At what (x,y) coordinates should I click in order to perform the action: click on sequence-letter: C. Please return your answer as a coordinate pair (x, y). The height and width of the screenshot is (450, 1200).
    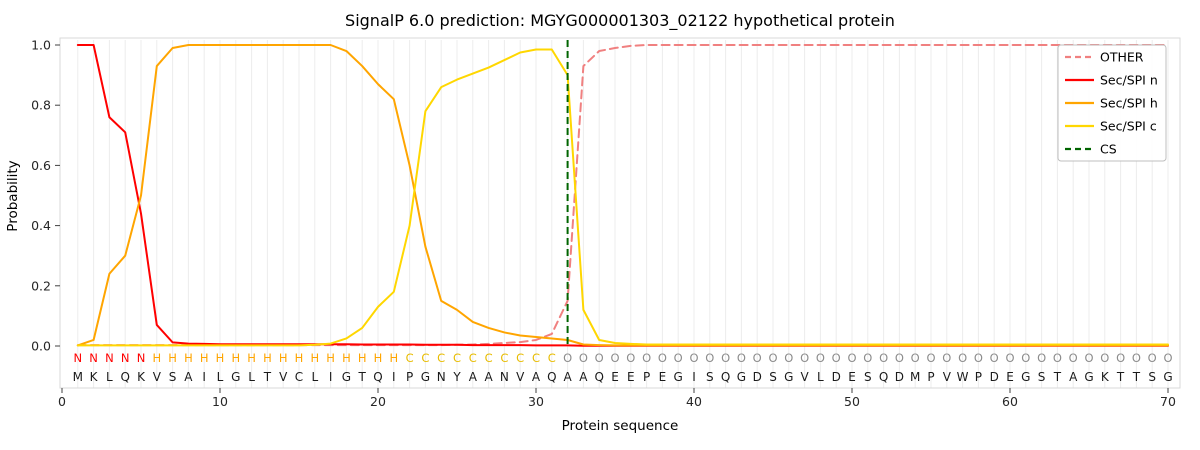
    Looking at the image, I should click on (299, 377).